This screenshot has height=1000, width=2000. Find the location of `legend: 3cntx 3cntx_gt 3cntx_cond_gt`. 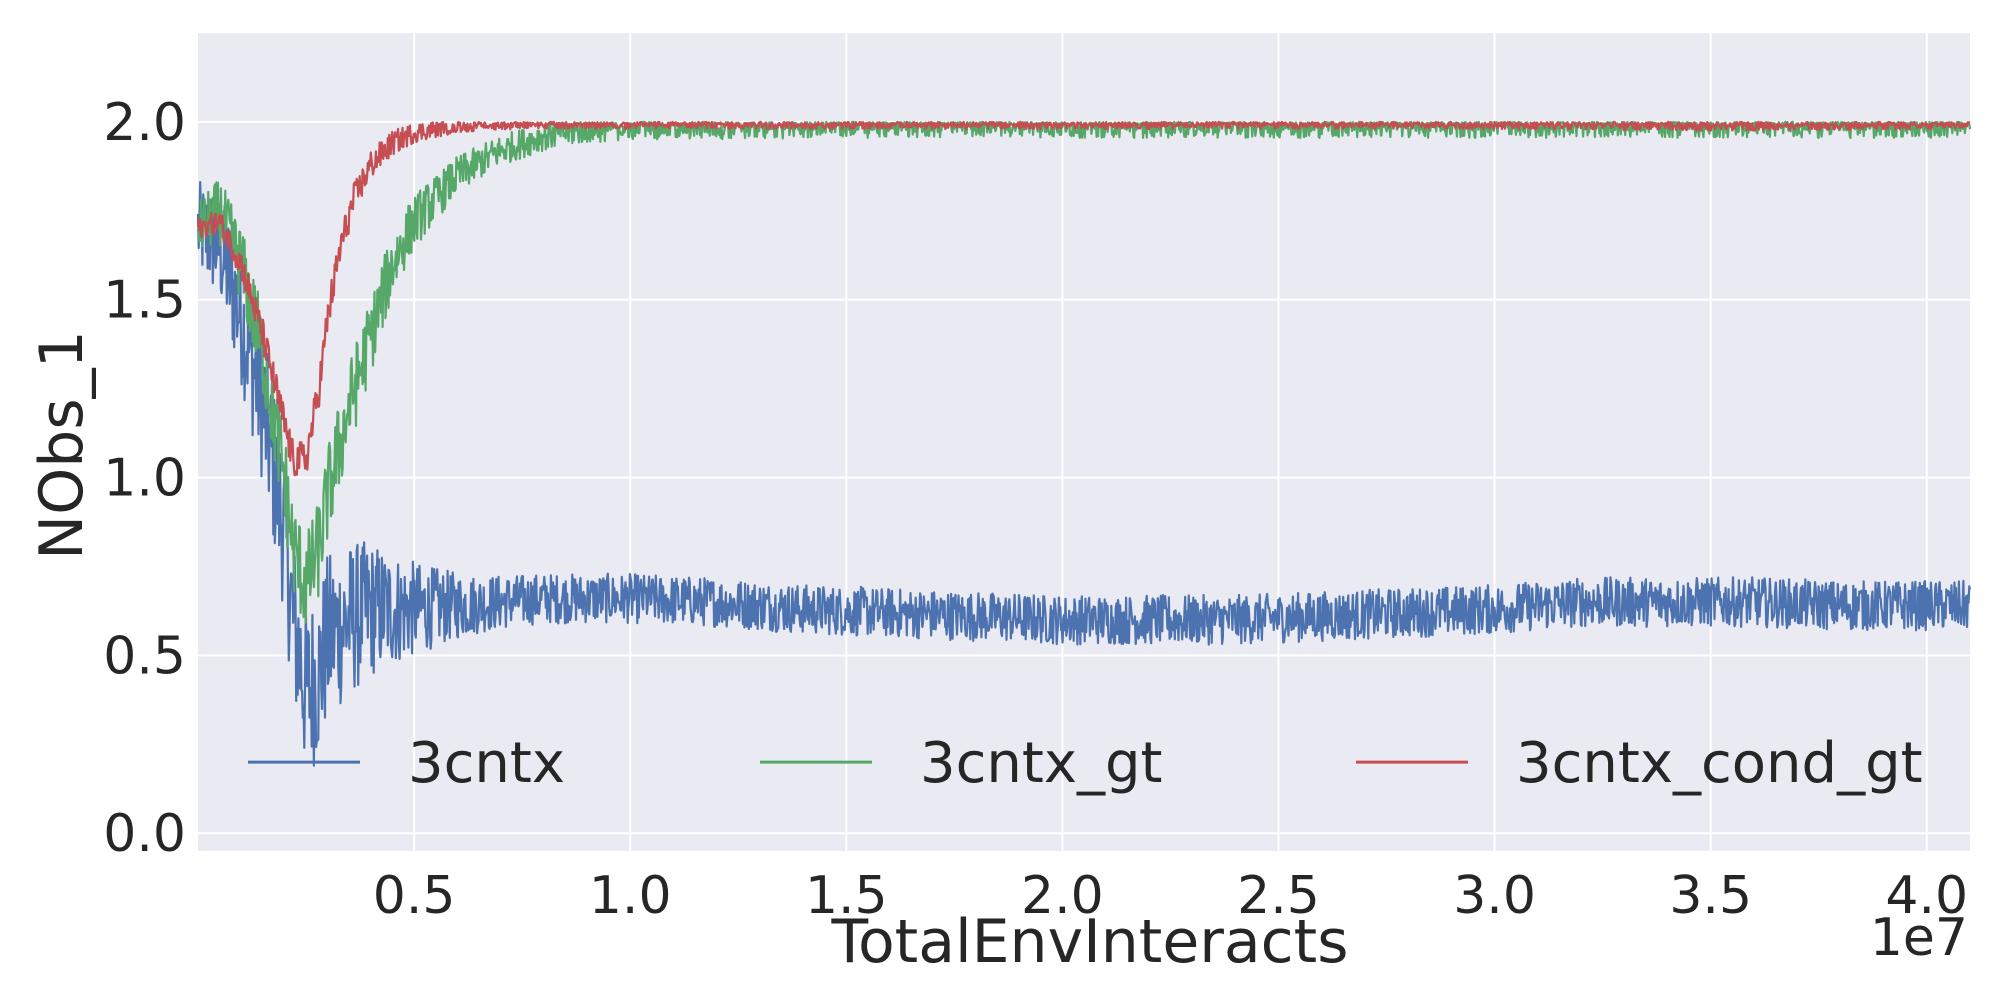

legend: 3cntx 3cntx_gt 3cntx_cond_gt is located at coordinates (1085, 763).